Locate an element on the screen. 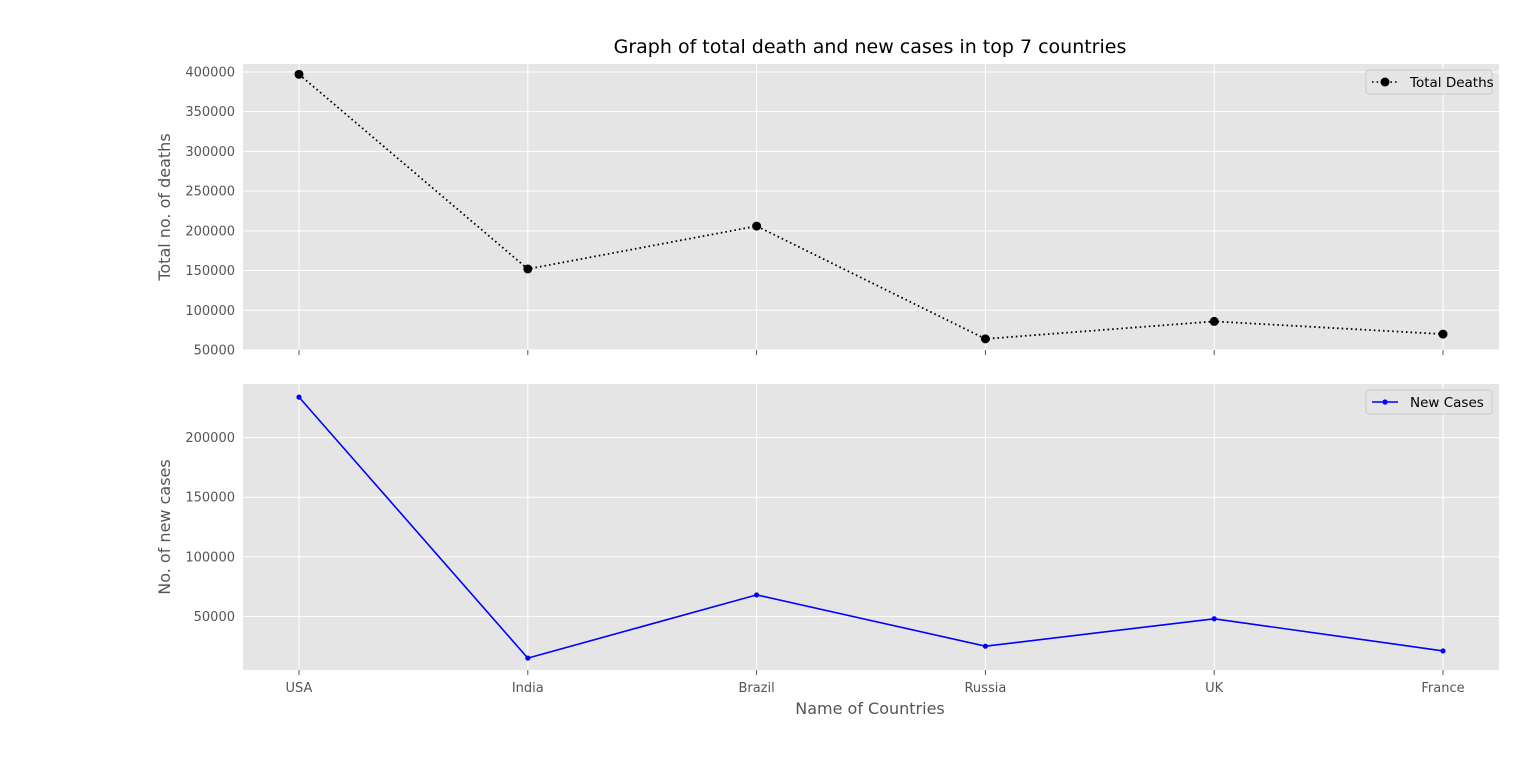 This screenshot has width=1536, height=771. legend: Total Deaths is located at coordinates (1429, 82).